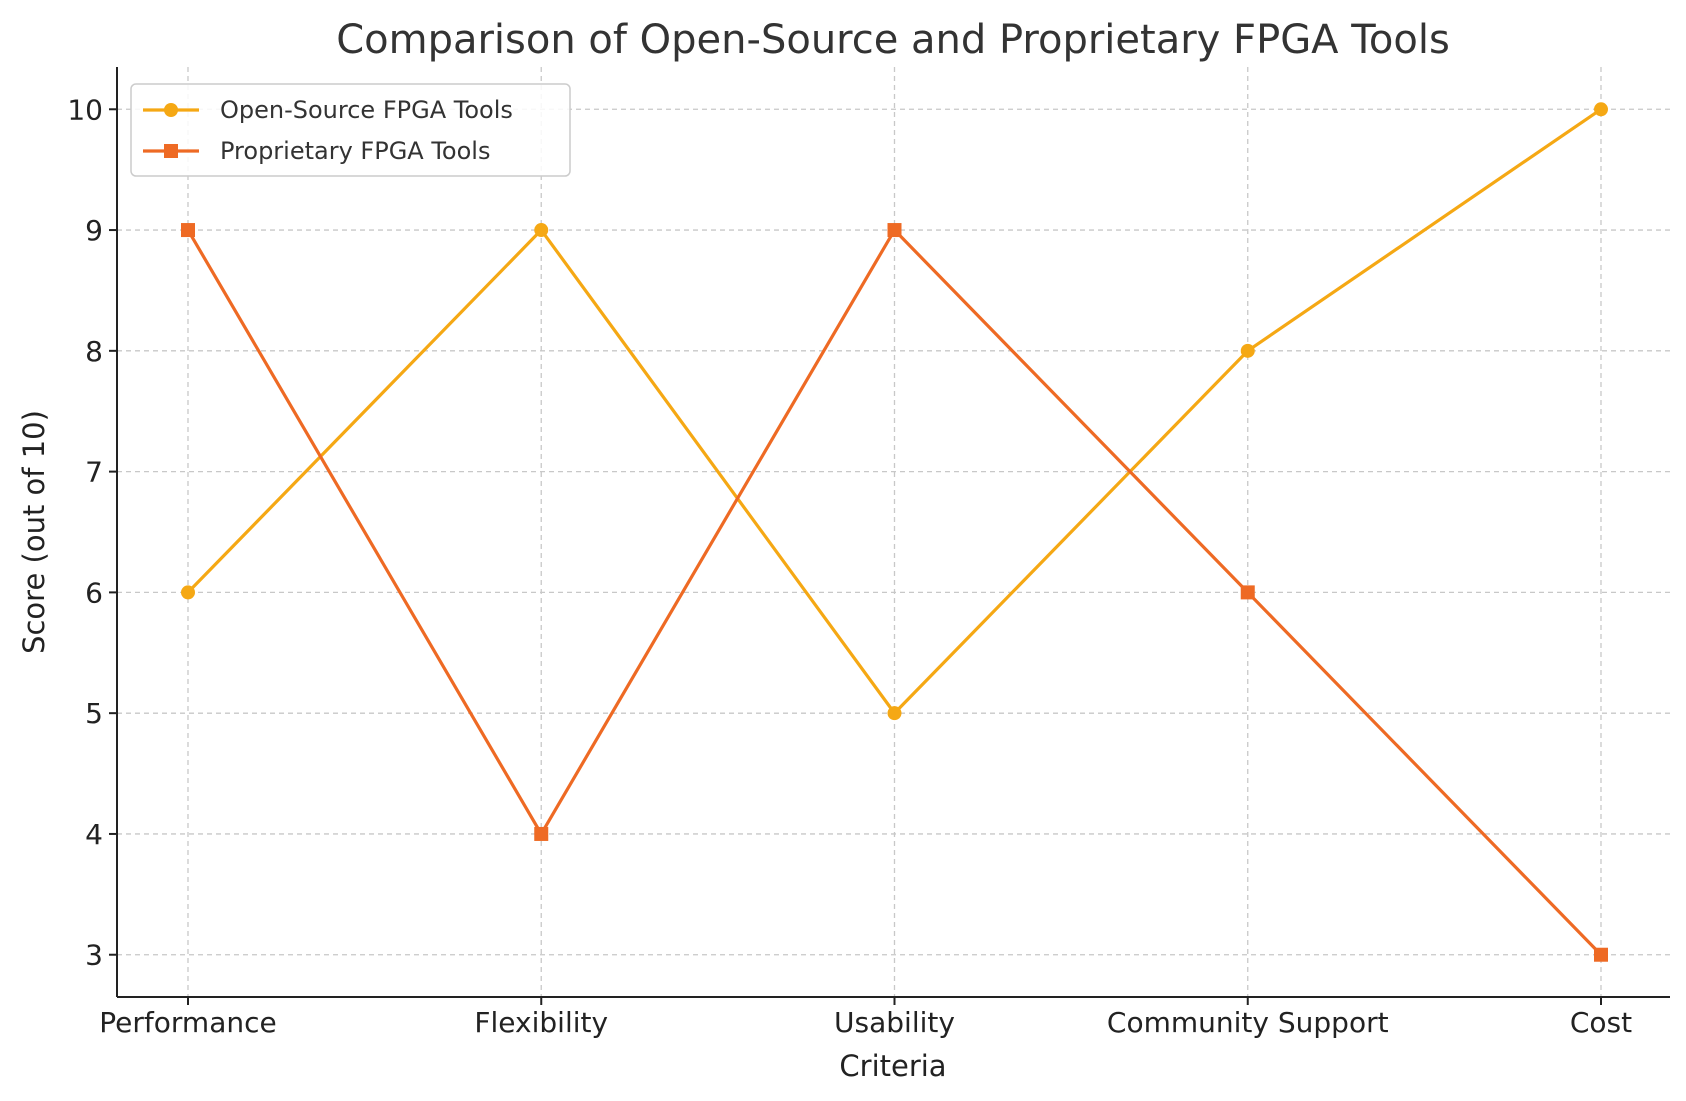 This screenshot has height=1101, width=1686. Describe the element at coordinates (1601, 1022) in the screenshot. I see `x-tick-label-cost: Cost` at that location.